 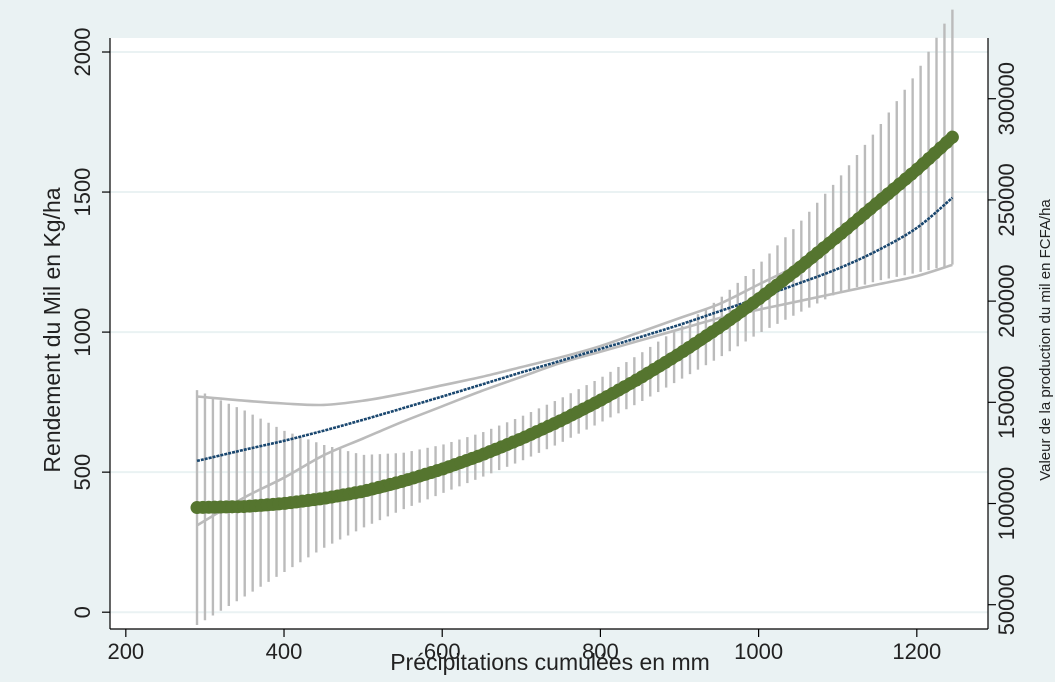 I want to click on x-tick-label: 800, so click(x=600, y=651).